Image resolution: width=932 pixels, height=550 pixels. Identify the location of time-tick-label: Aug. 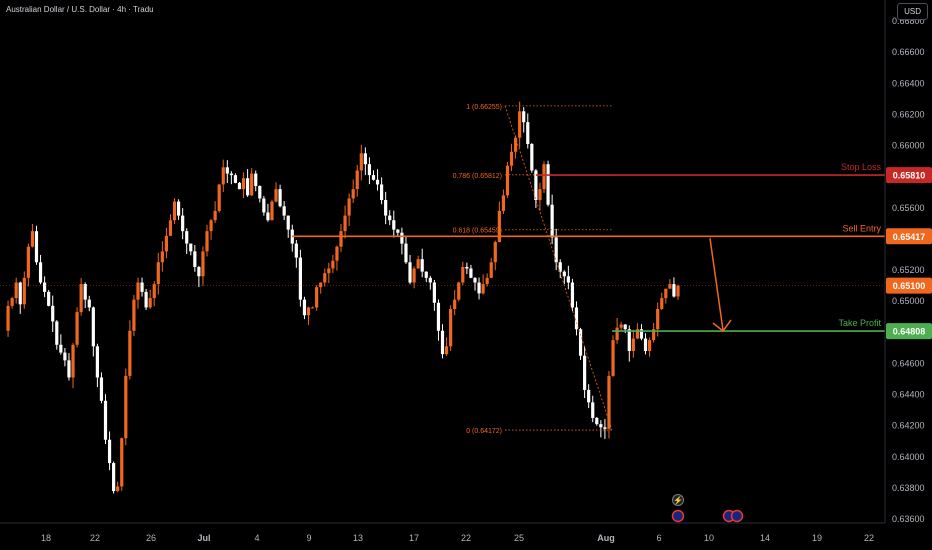
(606, 538).